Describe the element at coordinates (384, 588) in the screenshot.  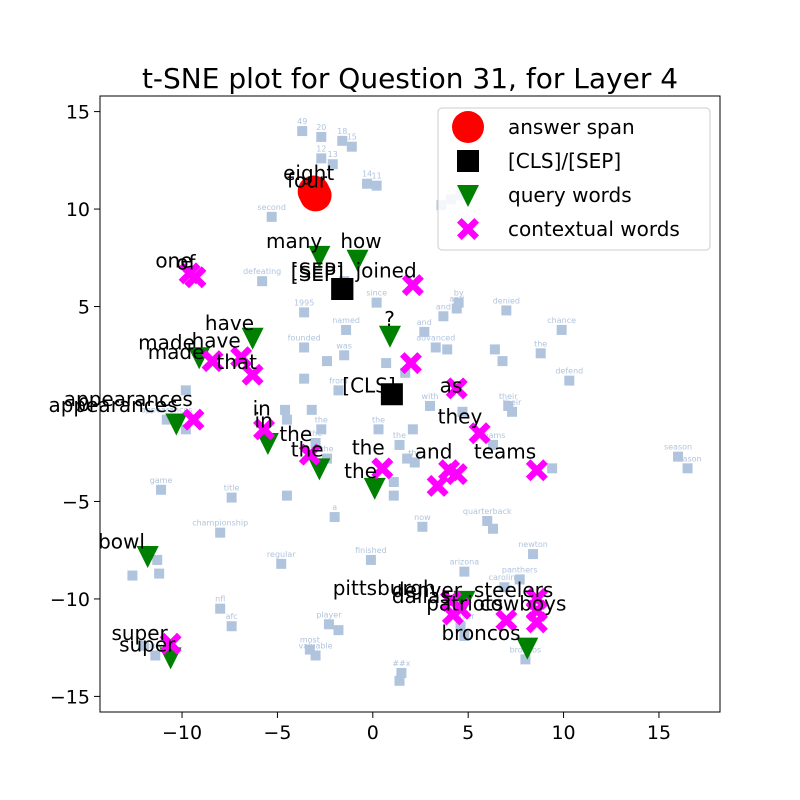
I see `word-label: pittsburgh` at that location.